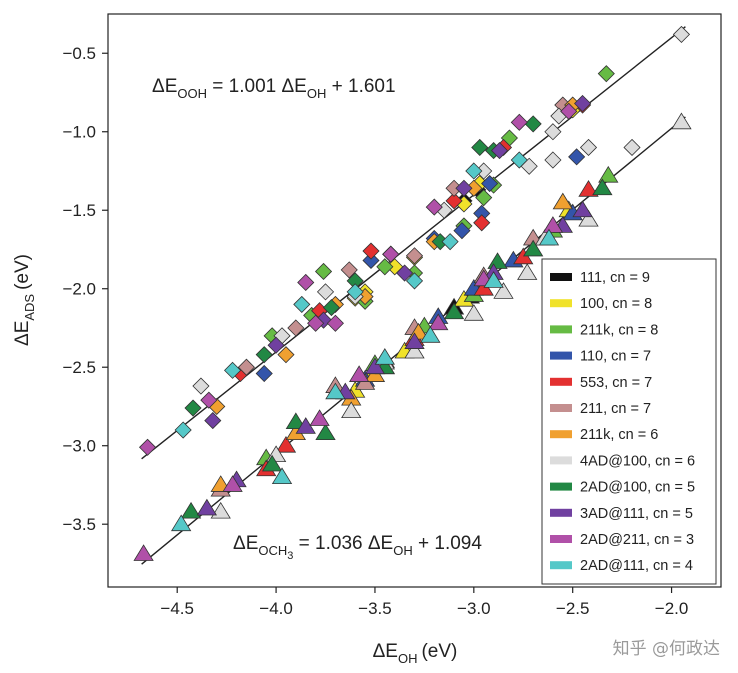  I want to click on legend-label: 110, cn = 7, so click(615, 357).